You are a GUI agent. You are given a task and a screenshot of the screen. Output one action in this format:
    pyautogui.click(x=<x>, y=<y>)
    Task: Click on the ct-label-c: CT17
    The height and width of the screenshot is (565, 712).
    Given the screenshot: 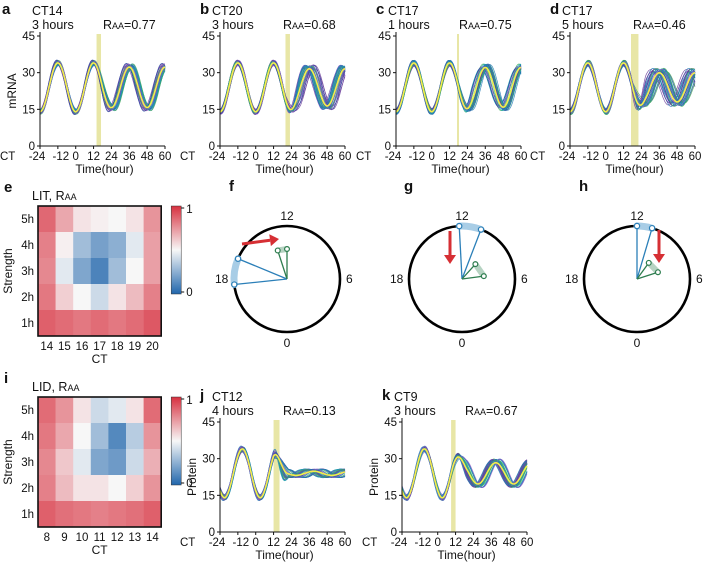 What is the action you would take?
    pyautogui.click(x=403, y=11)
    